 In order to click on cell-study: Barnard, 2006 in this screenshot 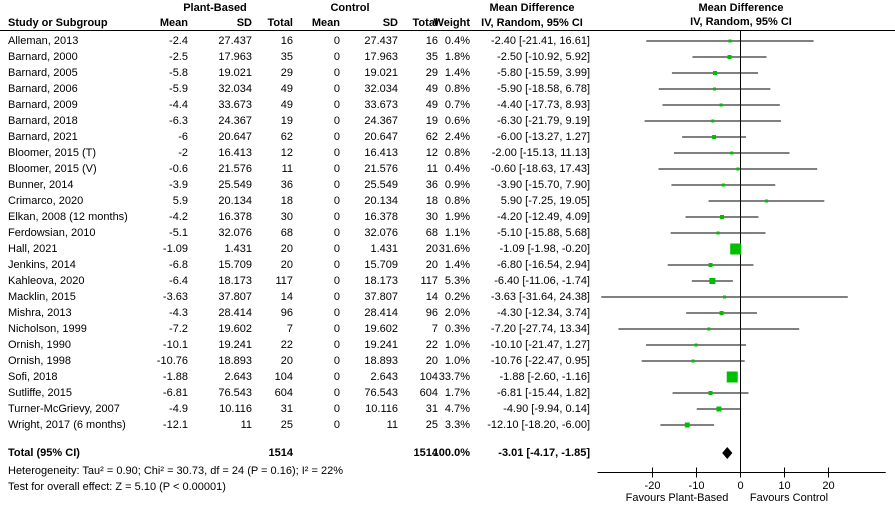, I will do `click(43, 89)`.